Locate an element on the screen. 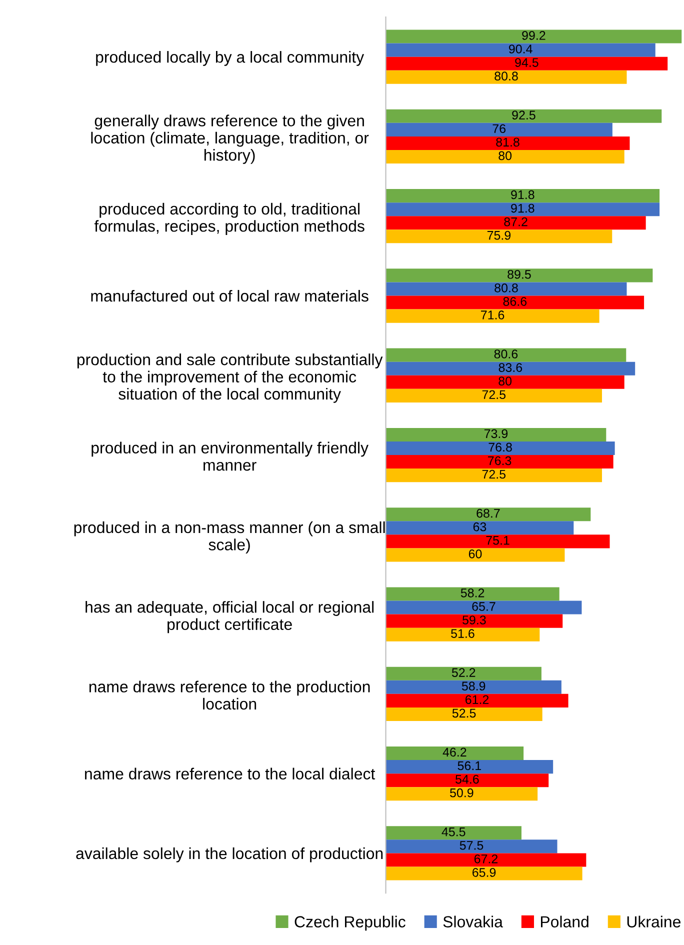 This screenshot has height=945, width=684. data-label: 52.2 is located at coordinates (464, 672).